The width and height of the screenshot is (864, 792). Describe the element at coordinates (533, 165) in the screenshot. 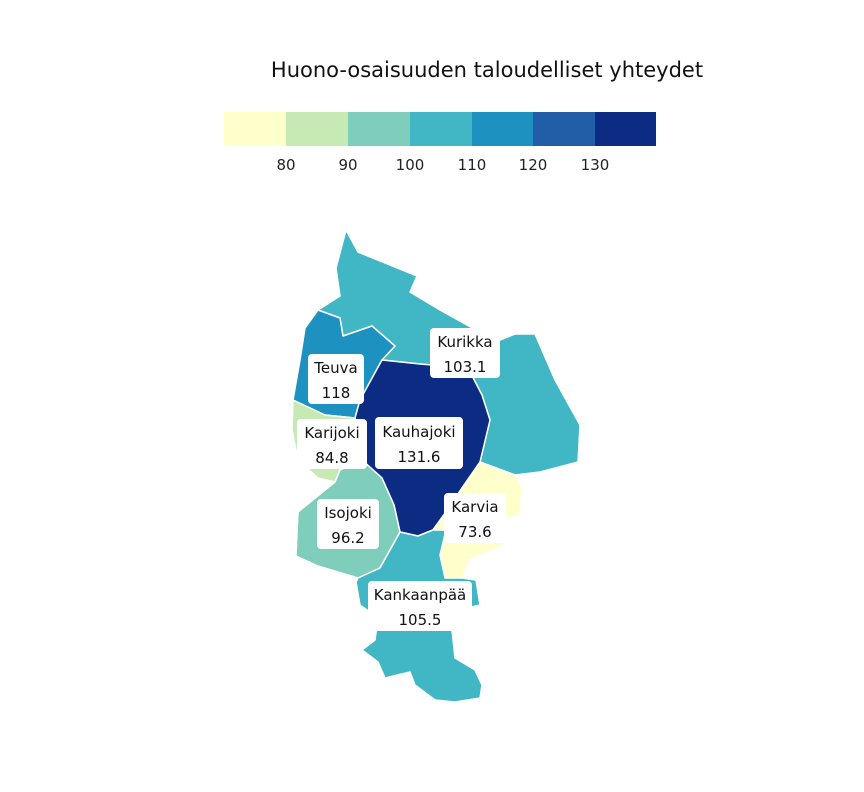

I see `legend-tick: 120` at that location.